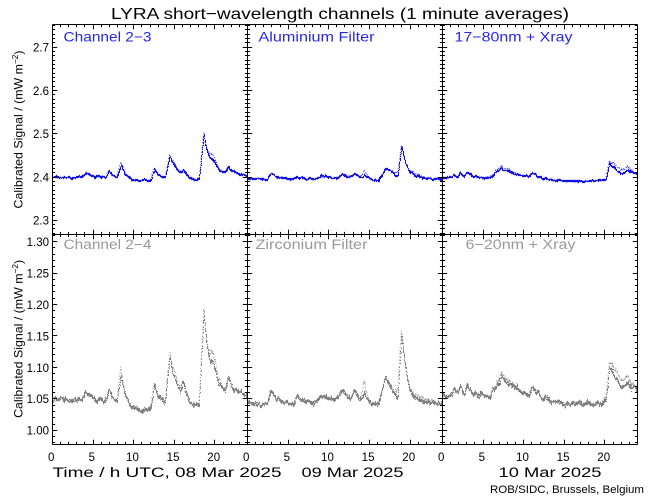 The width and height of the screenshot is (650, 500). I want to click on svg-text: 1.30, so click(38, 243).